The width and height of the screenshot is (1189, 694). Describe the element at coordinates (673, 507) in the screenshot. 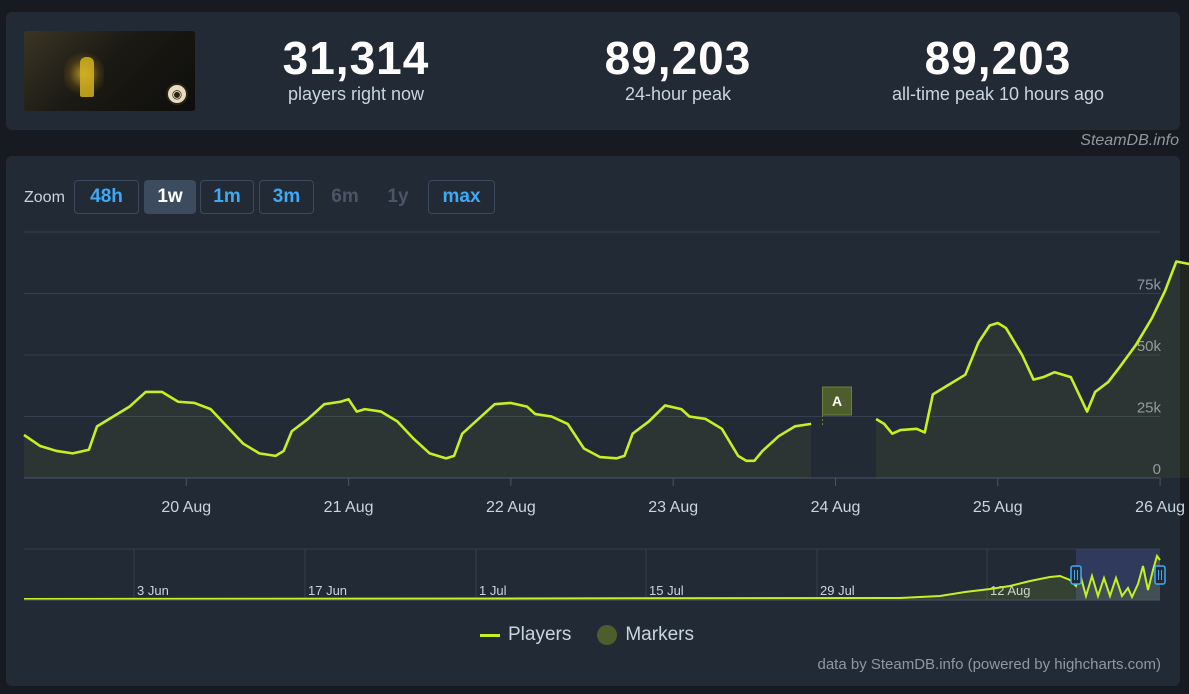

I see `x-tick-label: 23 Aug` at that location.